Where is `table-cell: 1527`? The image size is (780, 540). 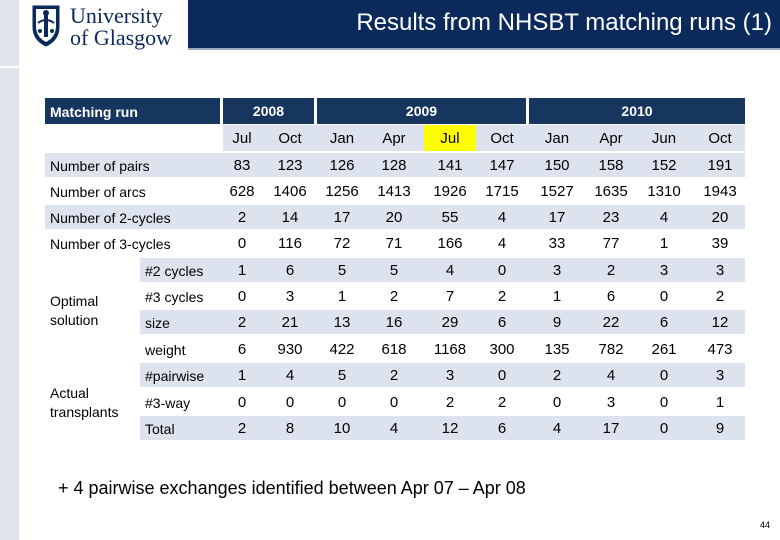 table-cell: 1527 is located at coordinates (557, 191).